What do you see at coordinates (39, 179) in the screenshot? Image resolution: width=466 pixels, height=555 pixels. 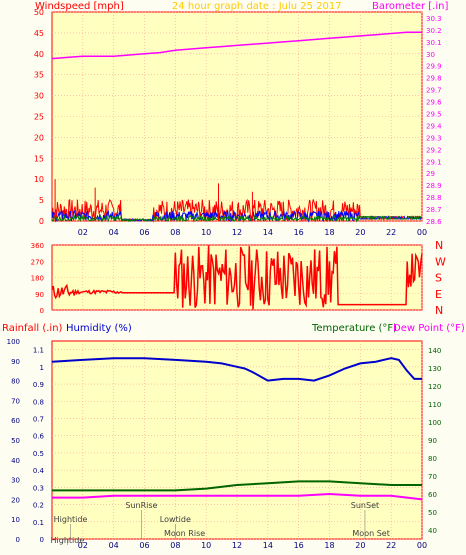 I see `wind-tick-label: 10` at bounding box center [39, 179].